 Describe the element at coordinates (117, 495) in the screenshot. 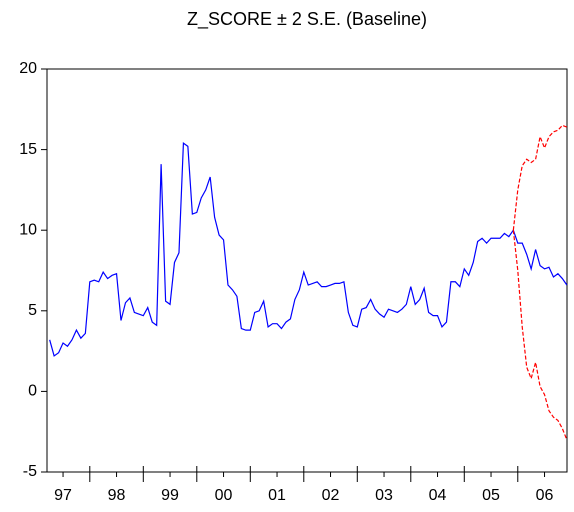

I see `x-tick-label: 98` at that location.